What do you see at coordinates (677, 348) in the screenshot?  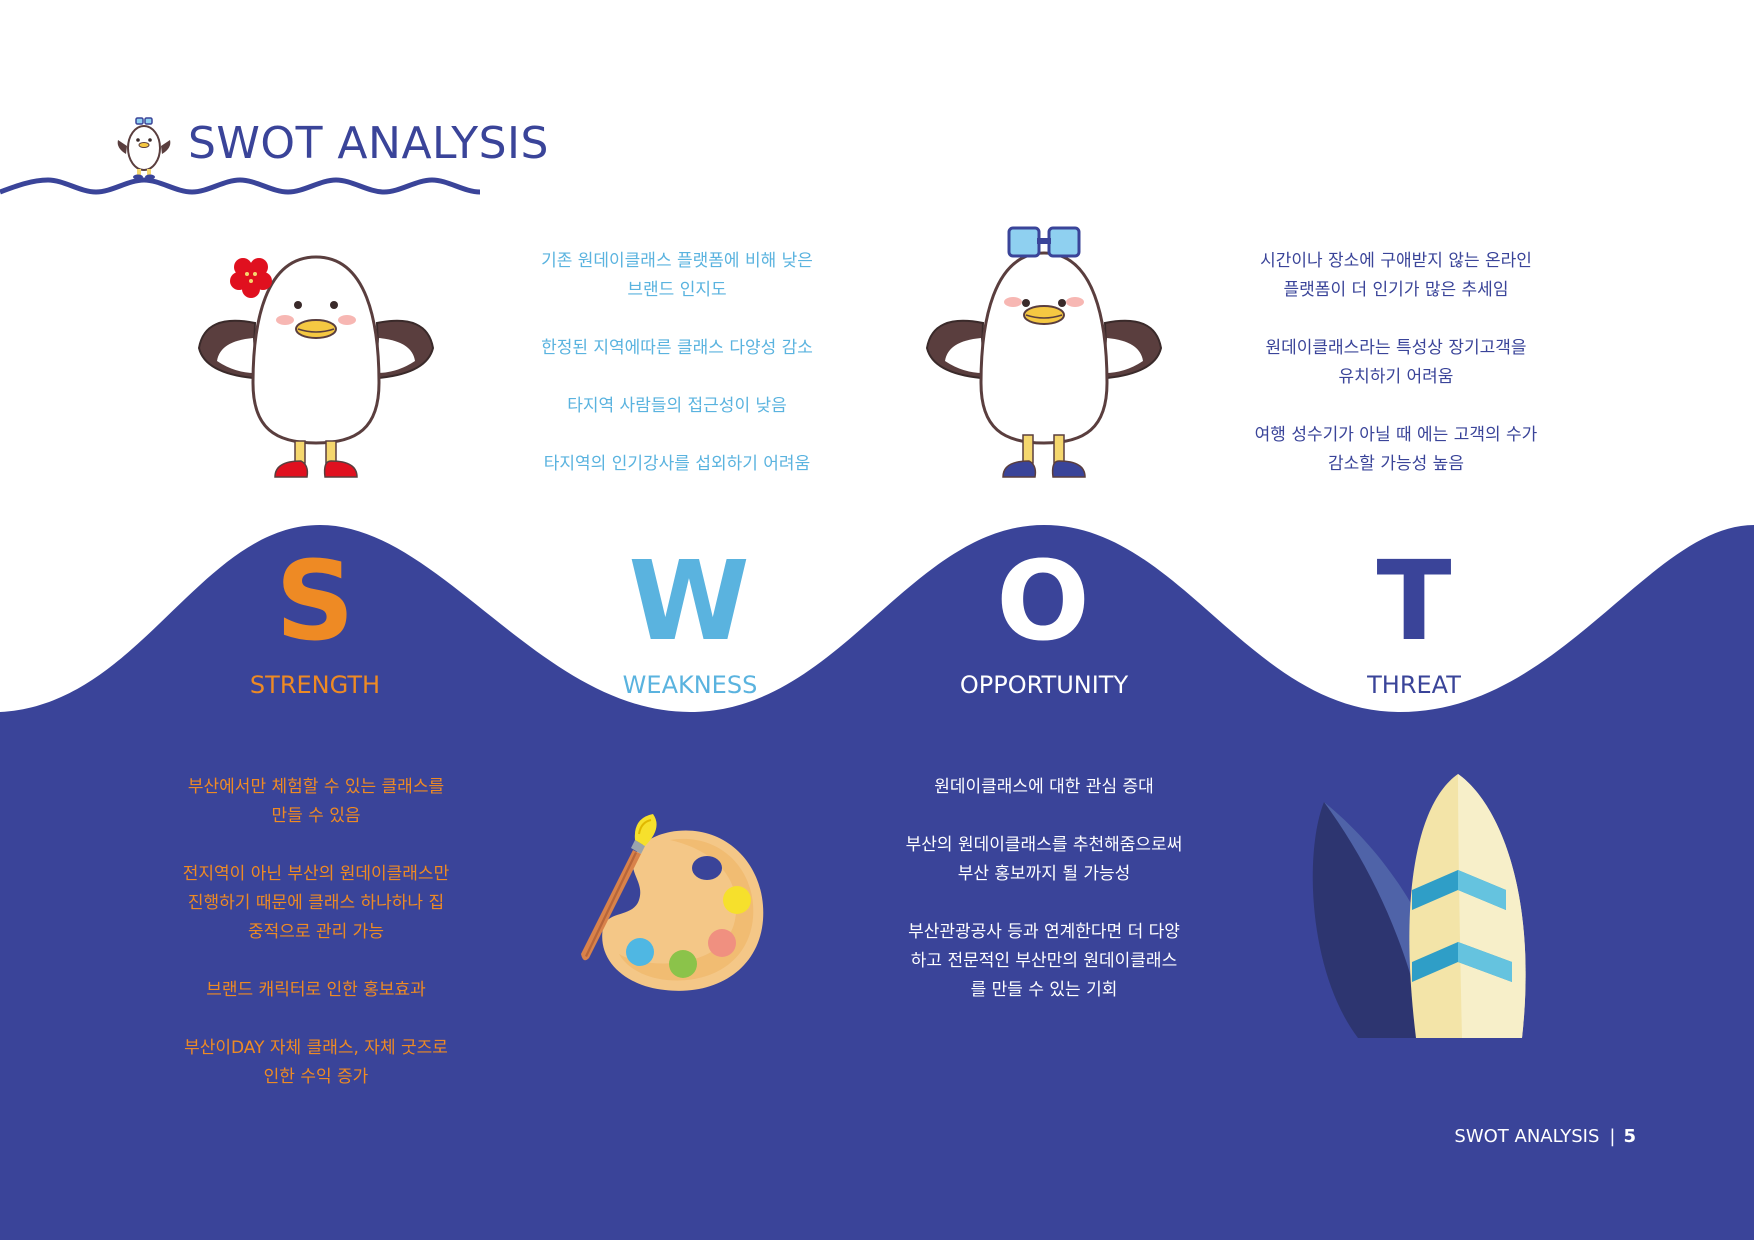 I see `weakness-item: 한정된 지역에따른 클래스 다양성 감소` at bounding box center [677, 348].